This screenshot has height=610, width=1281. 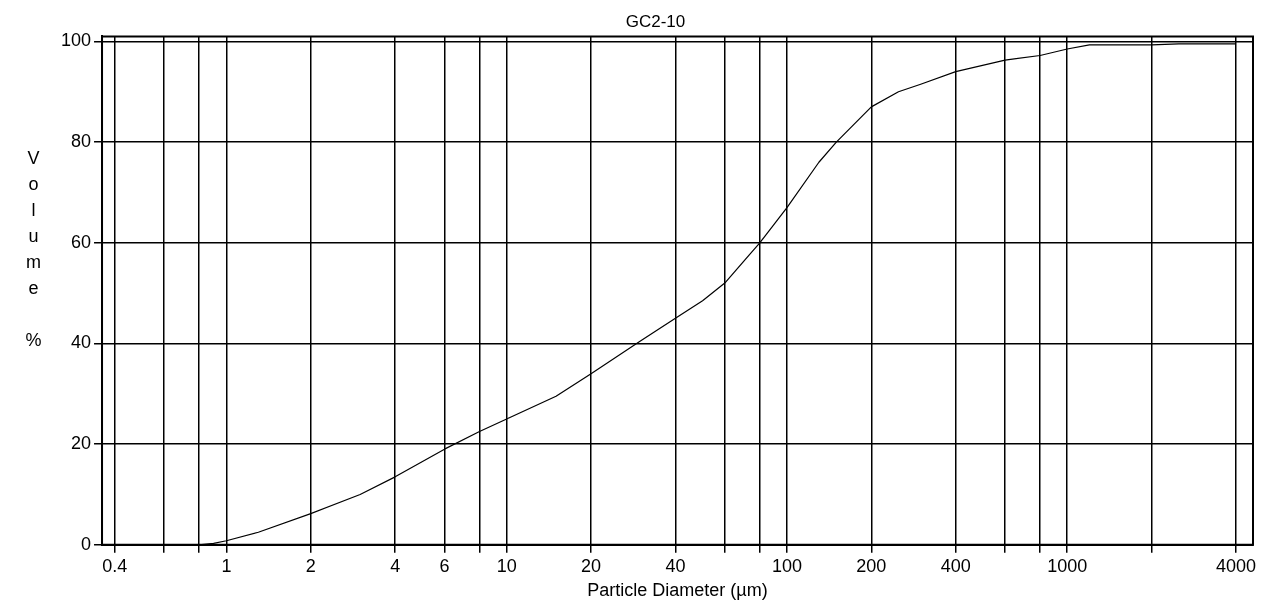 I want to click on x-tick-label: 40, so click(x=675, y=565).